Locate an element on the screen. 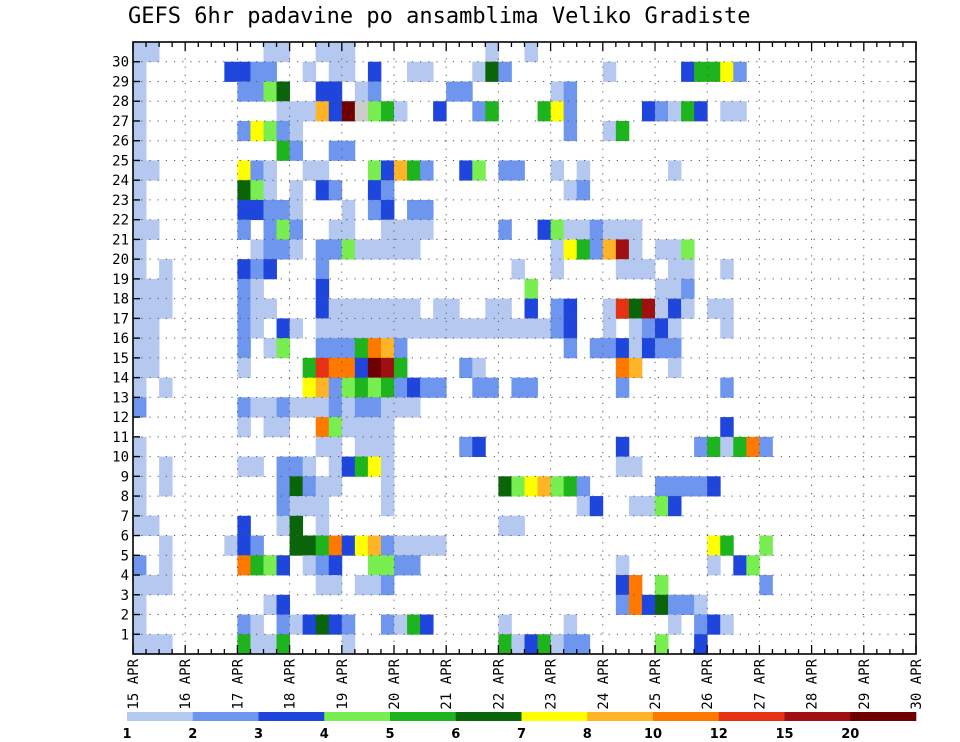  x-tick-label: 26 APR is located at coordinates (708, 683).